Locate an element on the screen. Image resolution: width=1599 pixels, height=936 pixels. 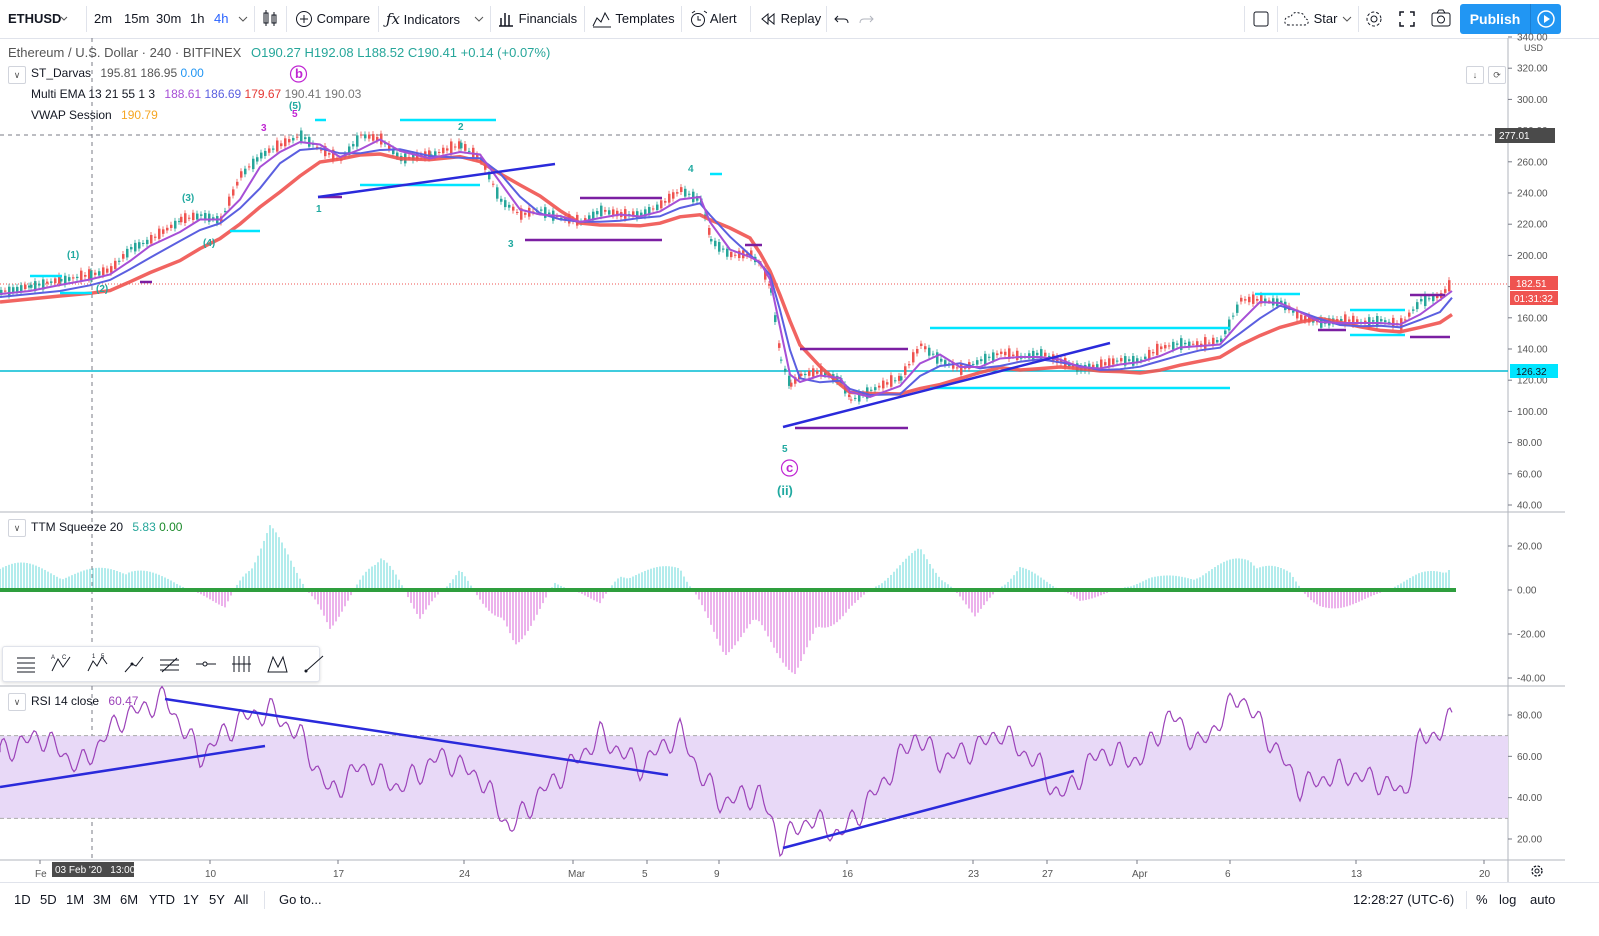
chart-settings-gear-icon is located at coordinates (1537, 871).